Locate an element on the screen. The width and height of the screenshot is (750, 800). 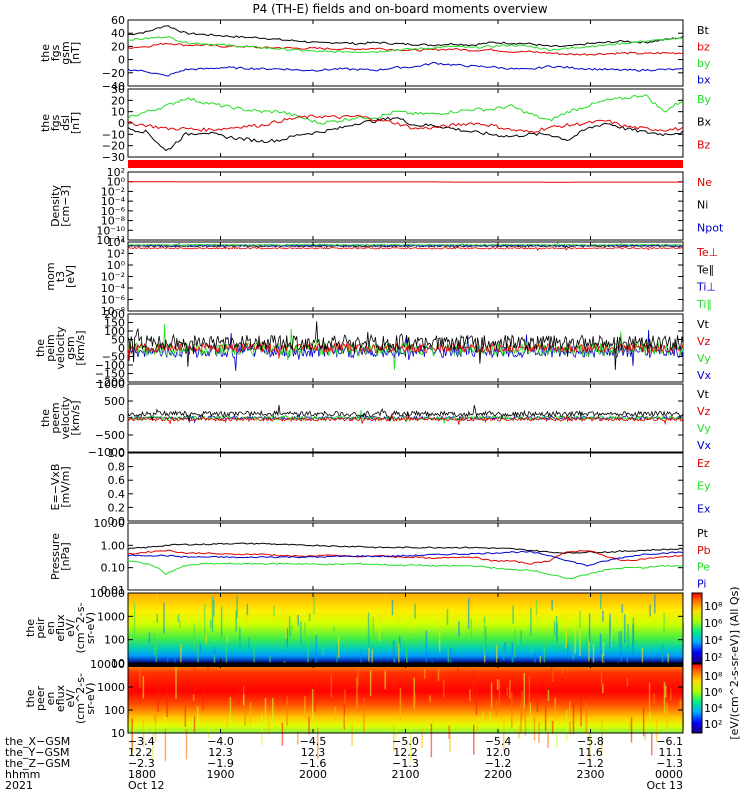
xaxis-value-r3-c3: 2100 is located at coordinates (406, 774).